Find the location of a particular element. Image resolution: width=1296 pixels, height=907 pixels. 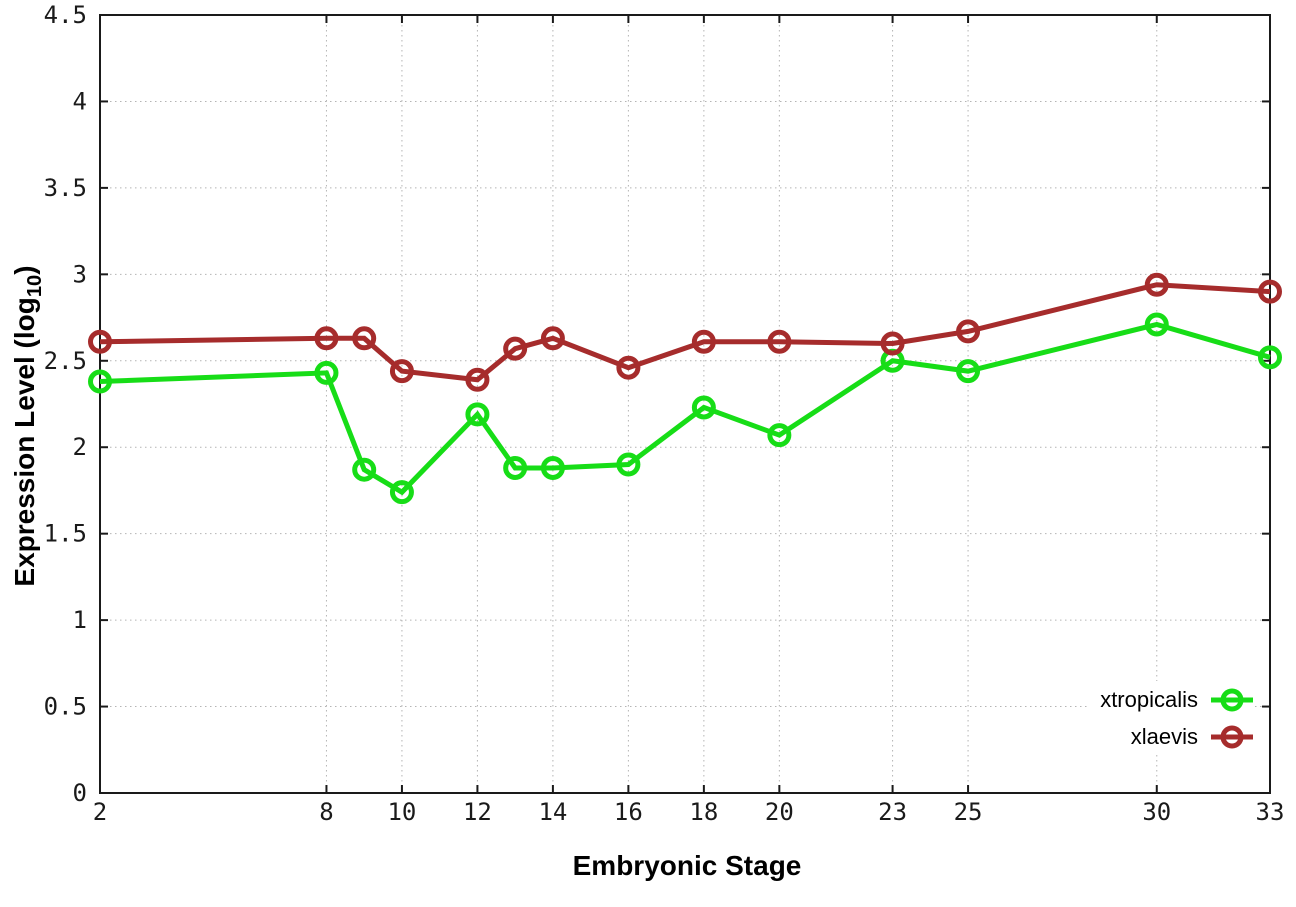

legend: xtropicalis xlaevis is located at coordinates (1172, 718).